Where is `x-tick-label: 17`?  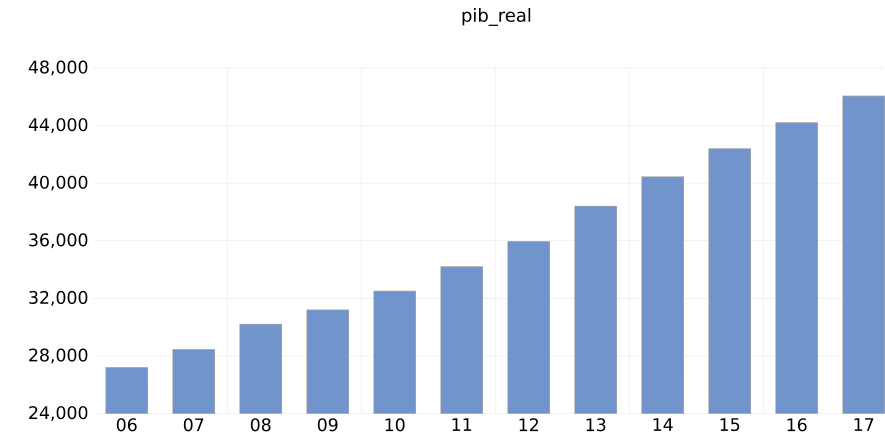 x-tick-label: 17 is located at coordinates (864, 424).